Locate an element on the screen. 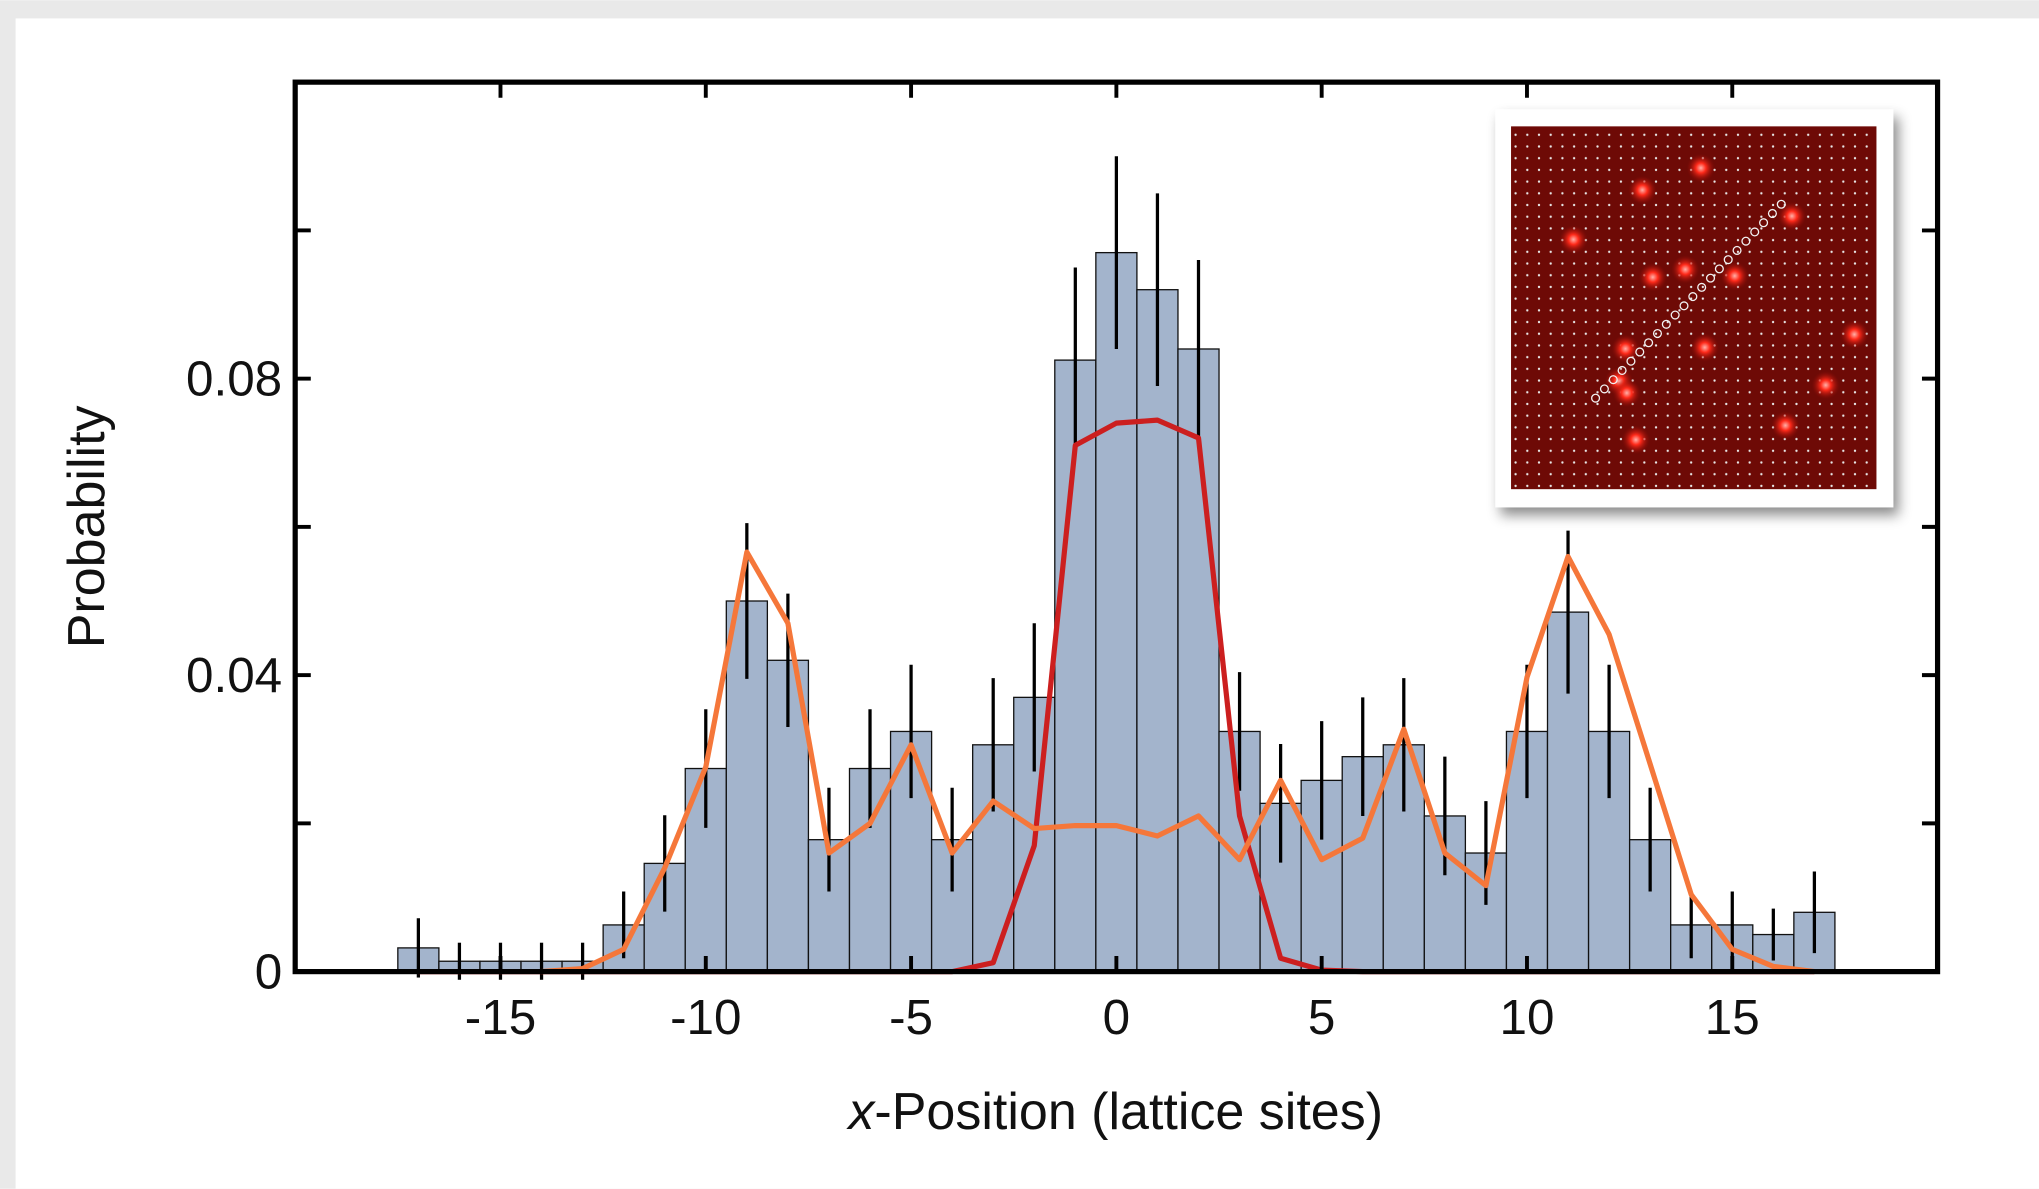  y-axis-label: Probability is located at coordinates (87, 526).